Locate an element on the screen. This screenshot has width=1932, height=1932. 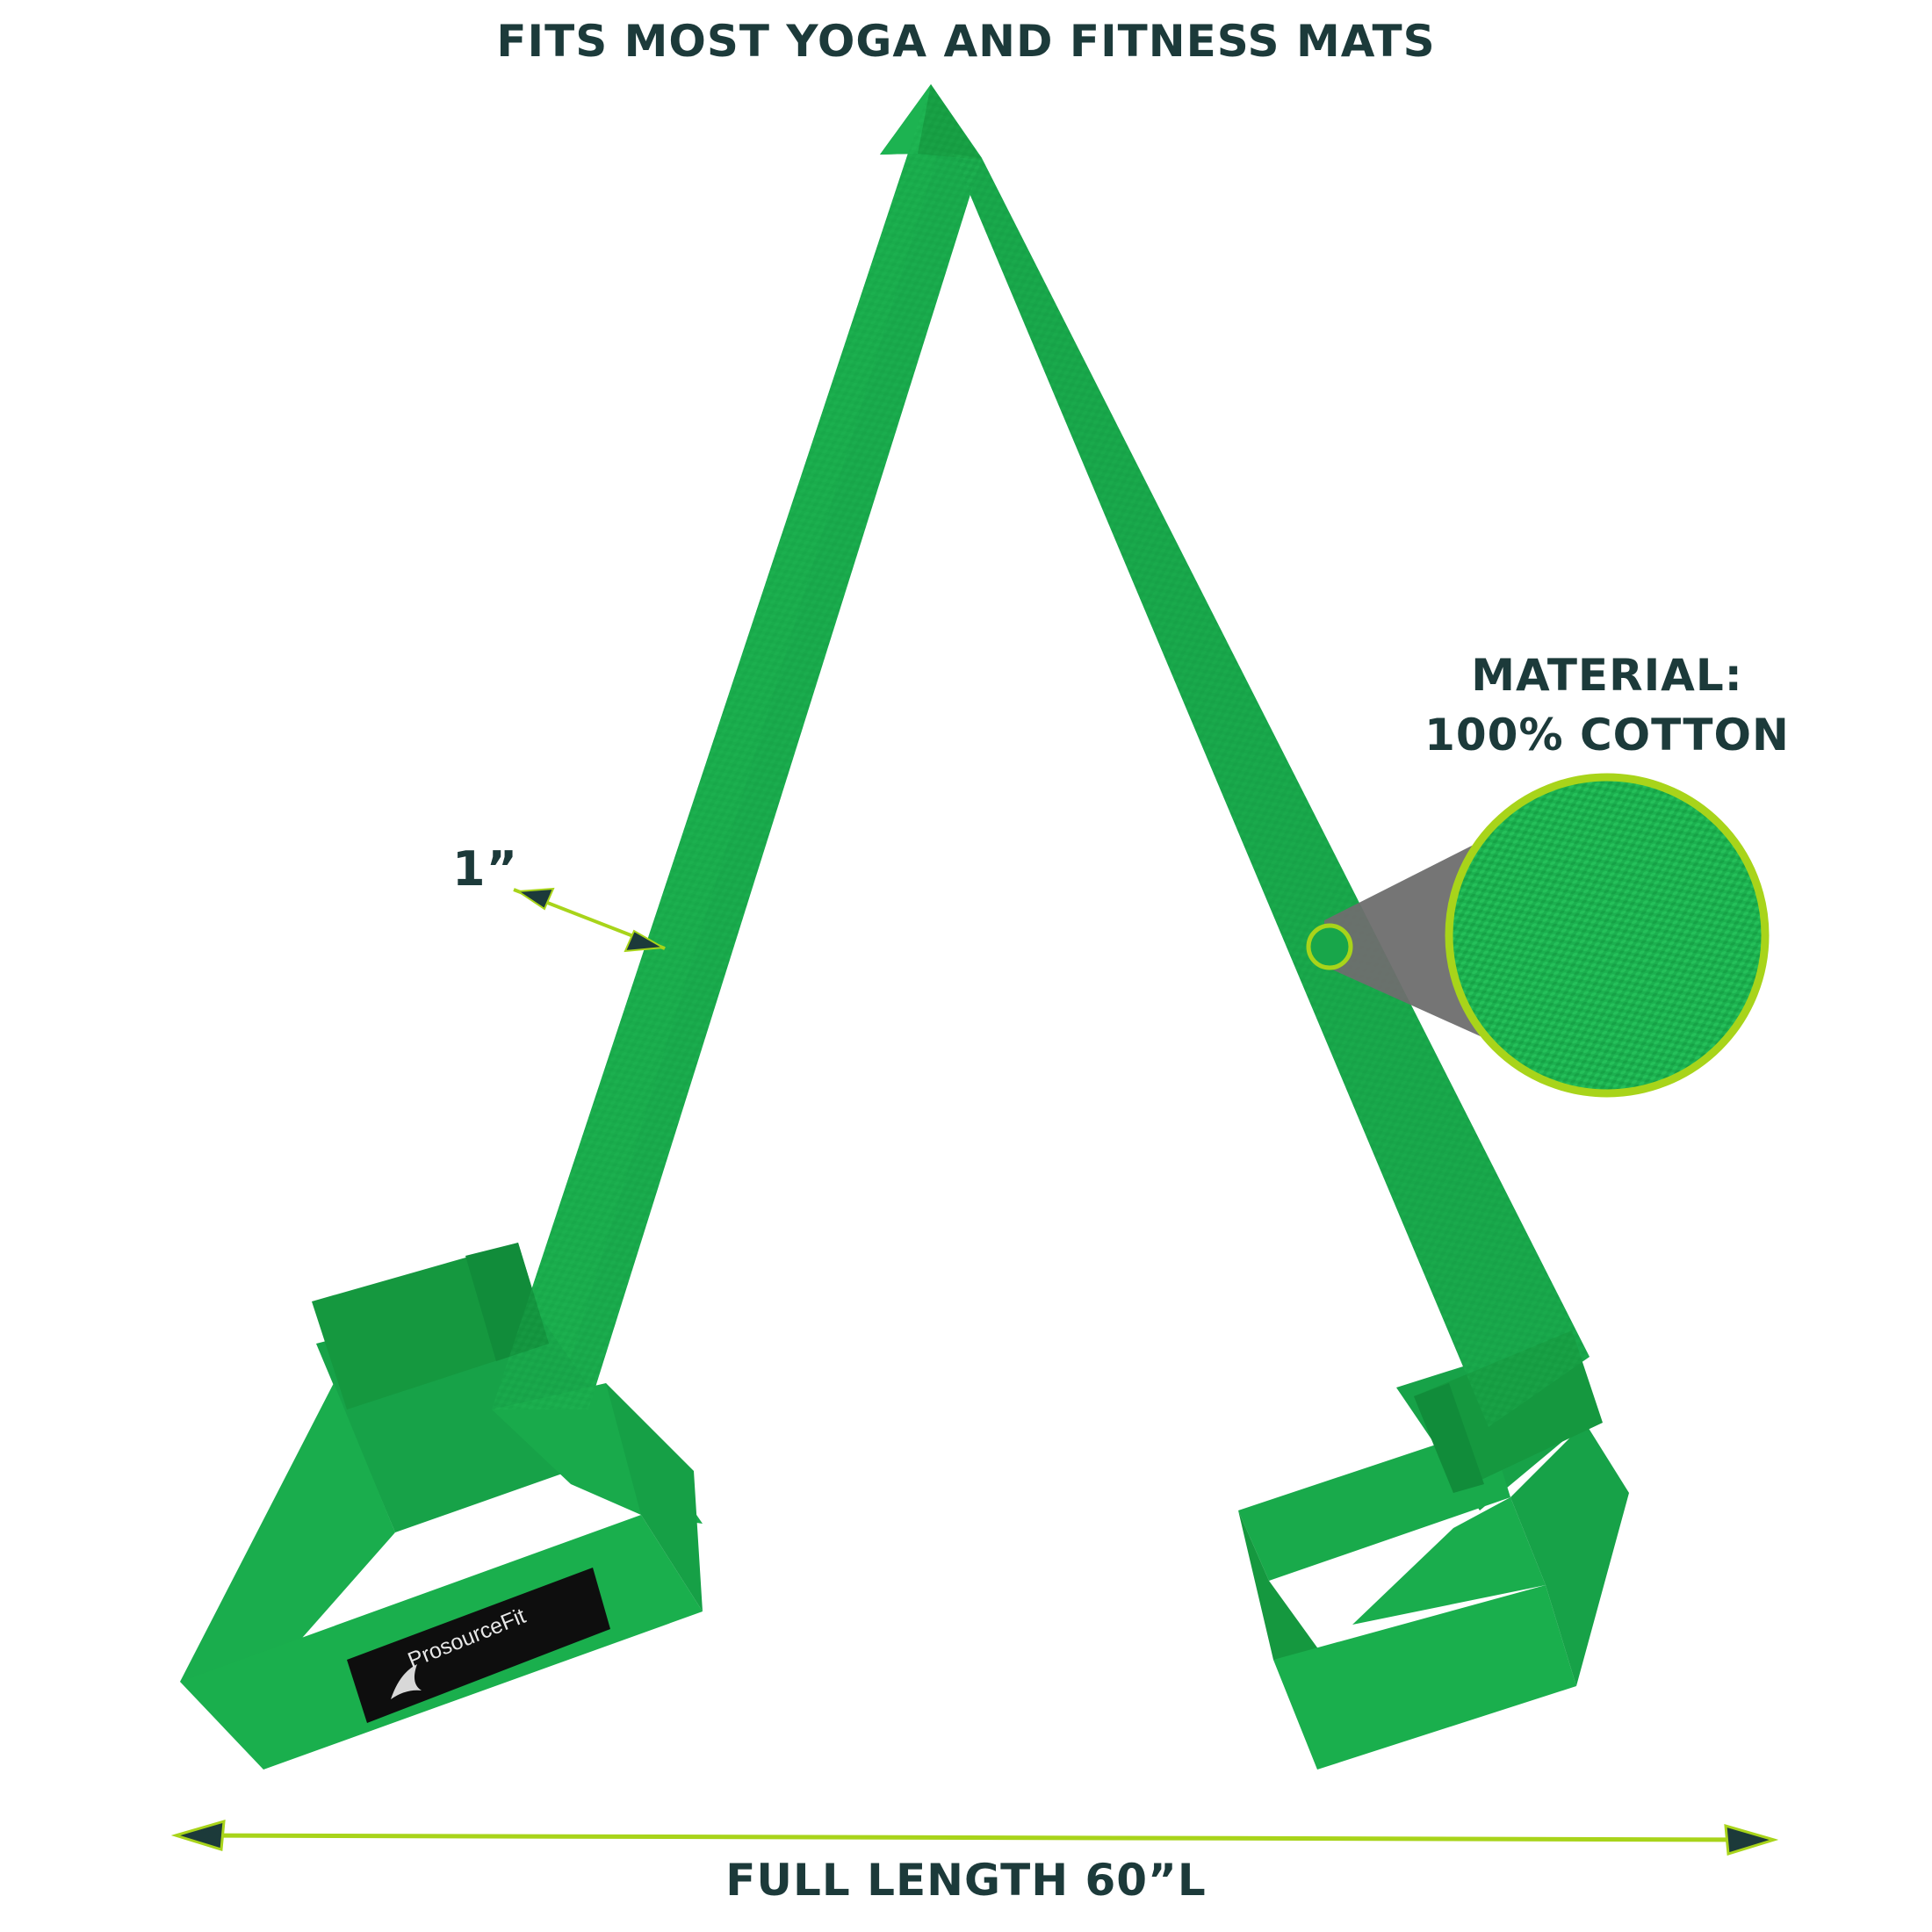
brand-tag is located at coordinates (478, 1646).